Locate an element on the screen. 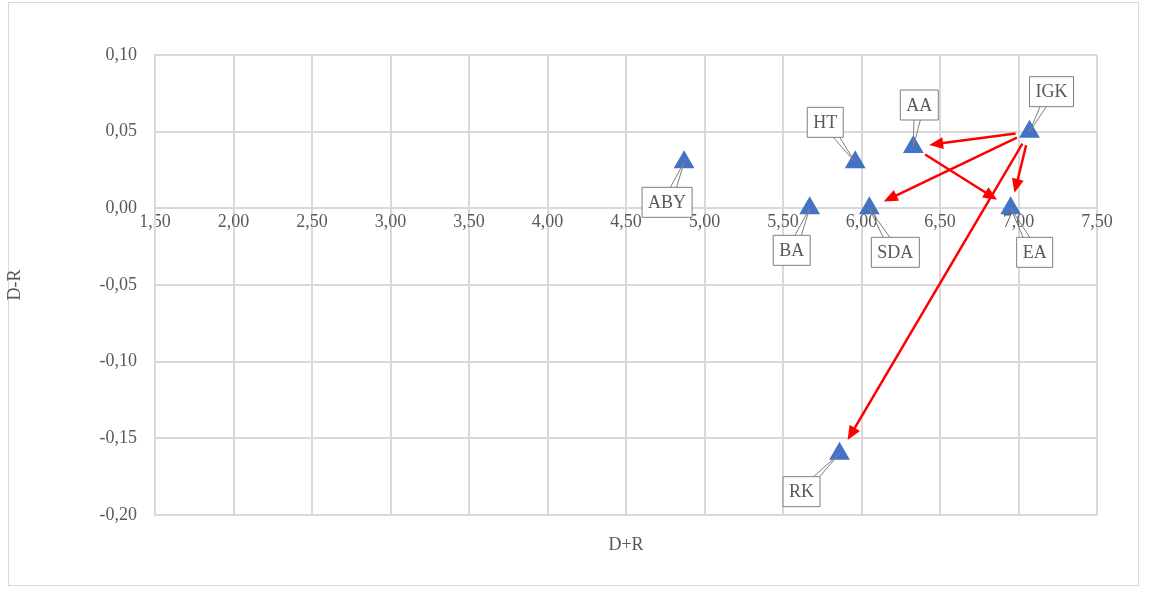 This screenshot has width=1149, height=592. annotation: BA is located at coordinates (792, 250).